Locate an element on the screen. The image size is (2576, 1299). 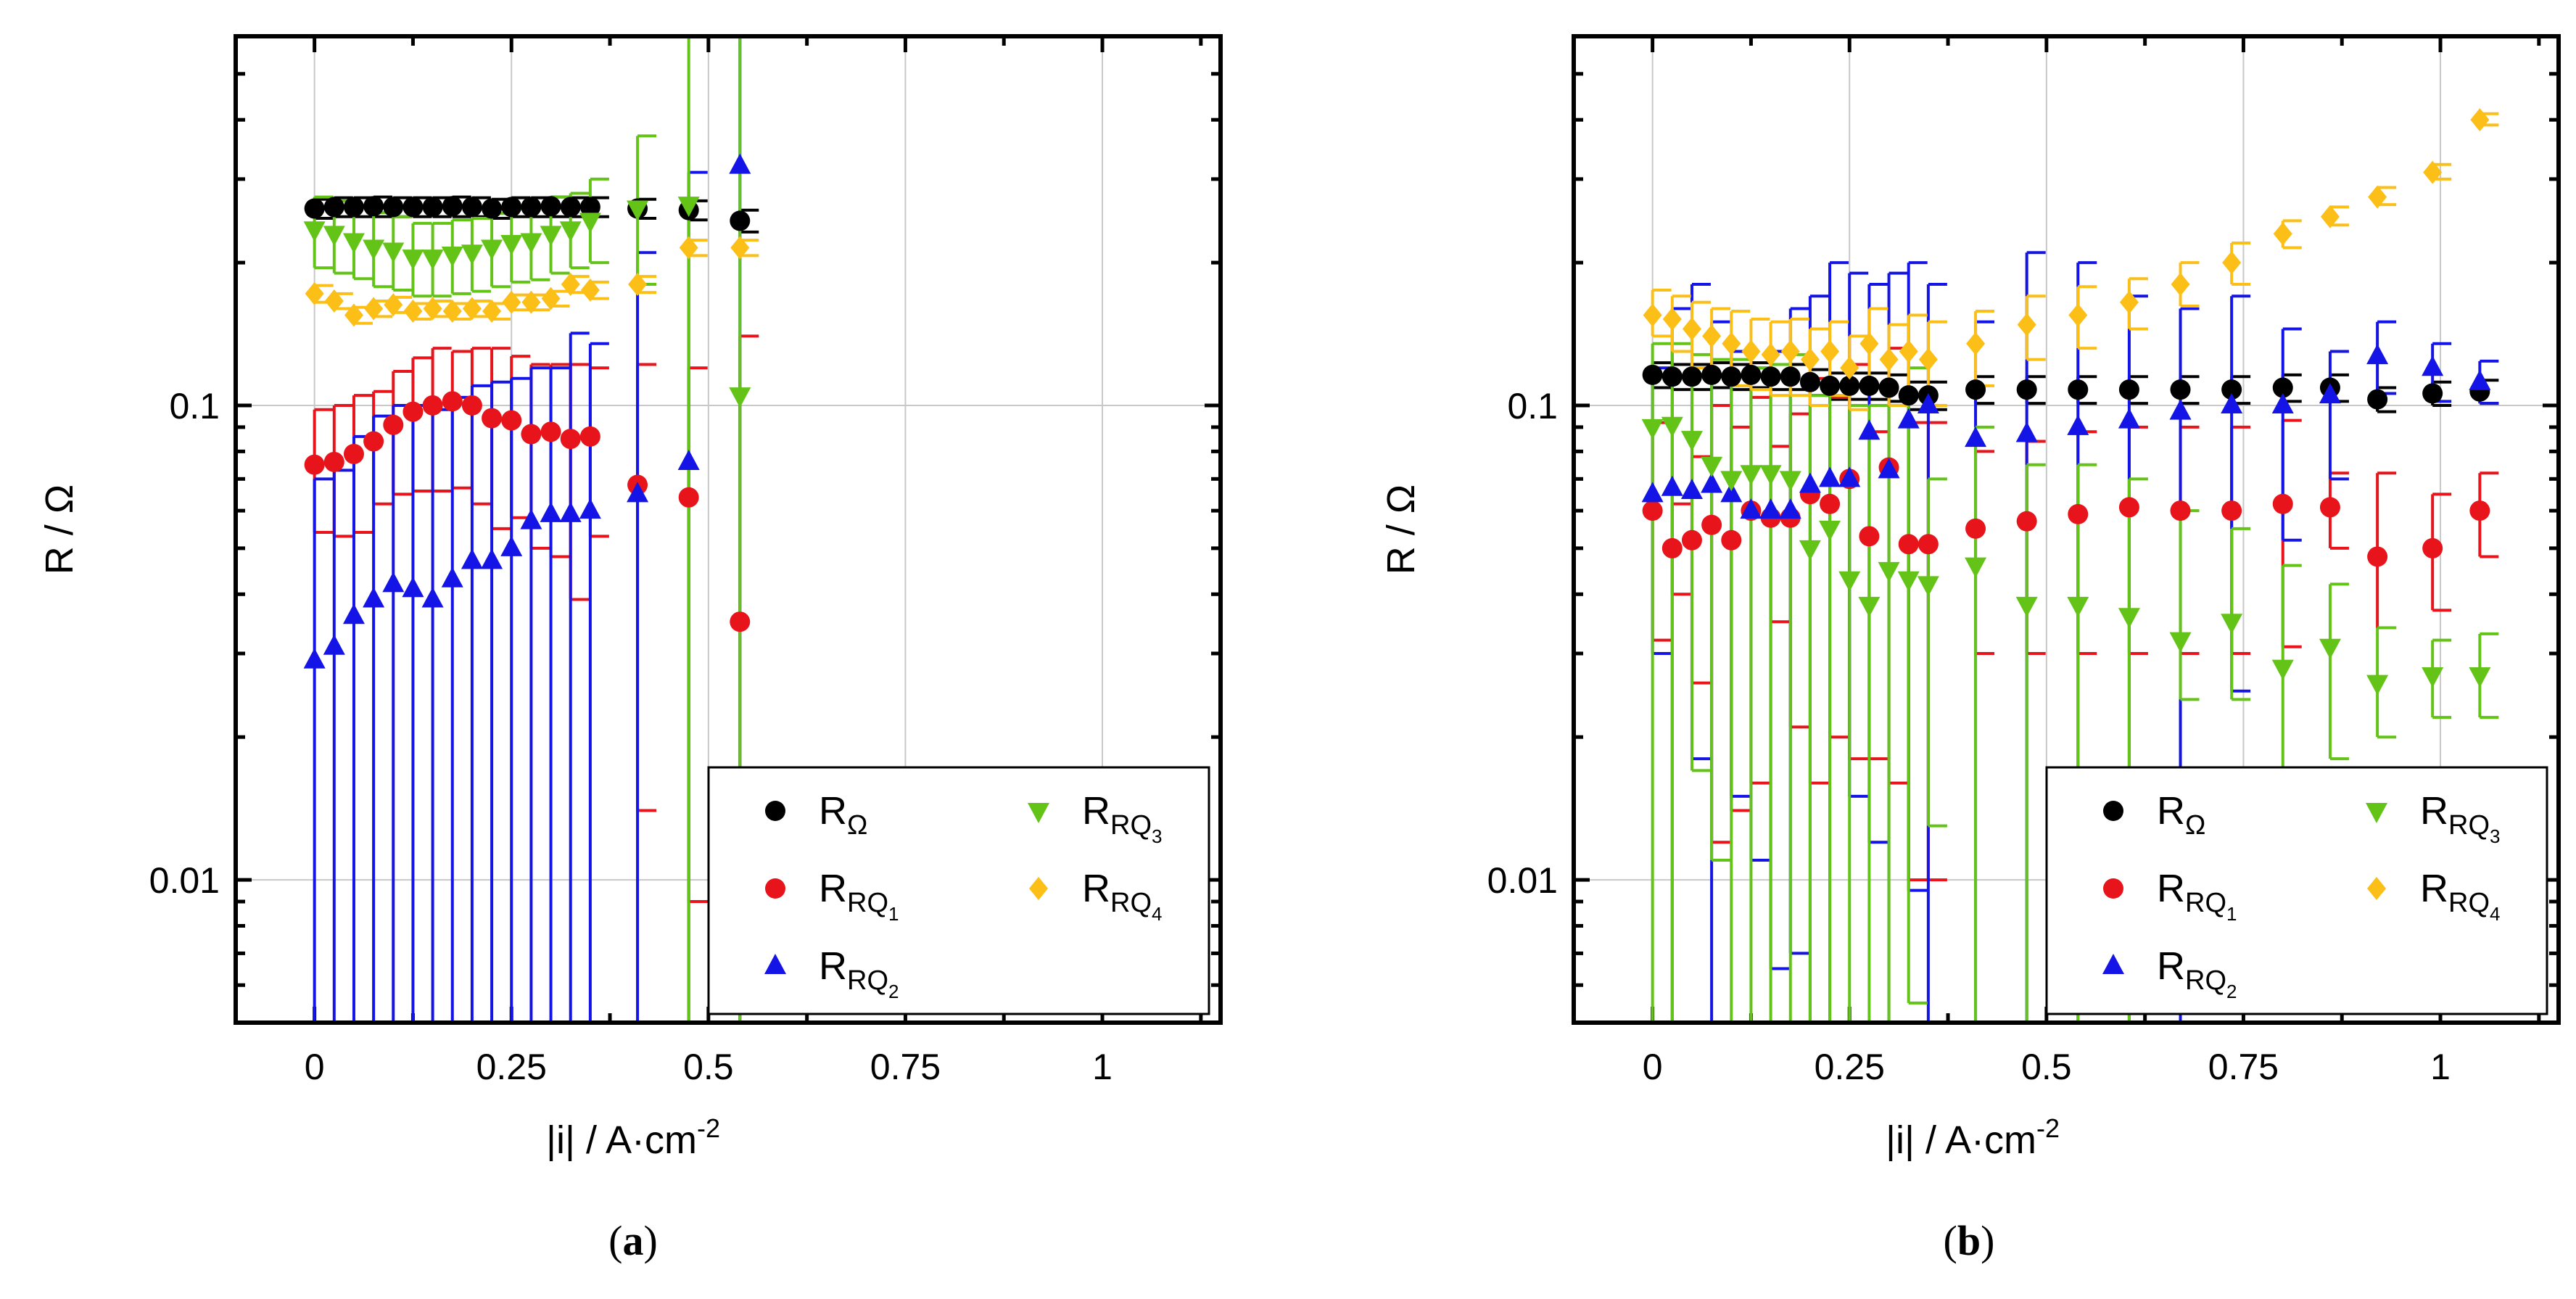
panel-caption: (a) is located at coordinates (633, 1240).